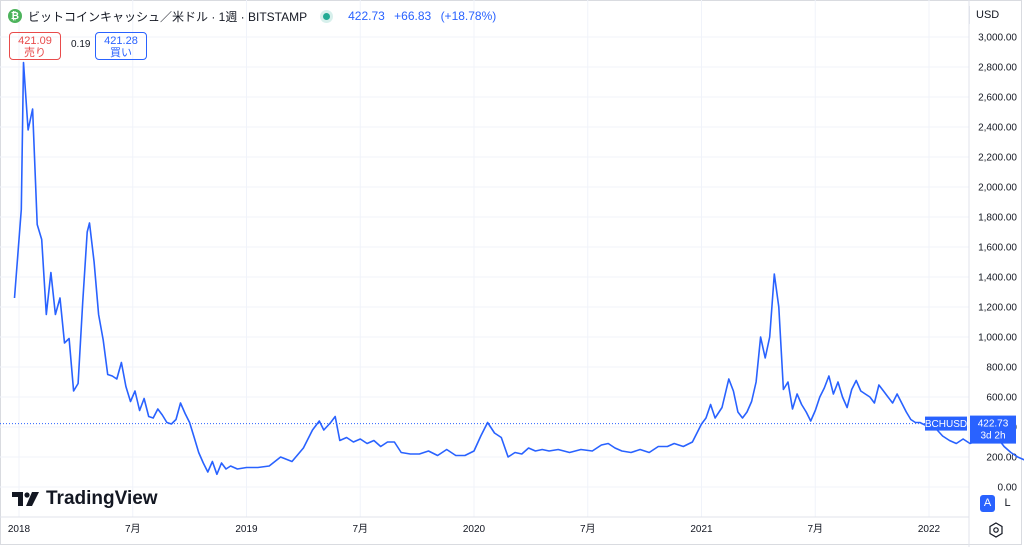  Describe the element at coordinates (997, 68) in the screenshot. I see `y-tick-label: 2,800.00` at that location.